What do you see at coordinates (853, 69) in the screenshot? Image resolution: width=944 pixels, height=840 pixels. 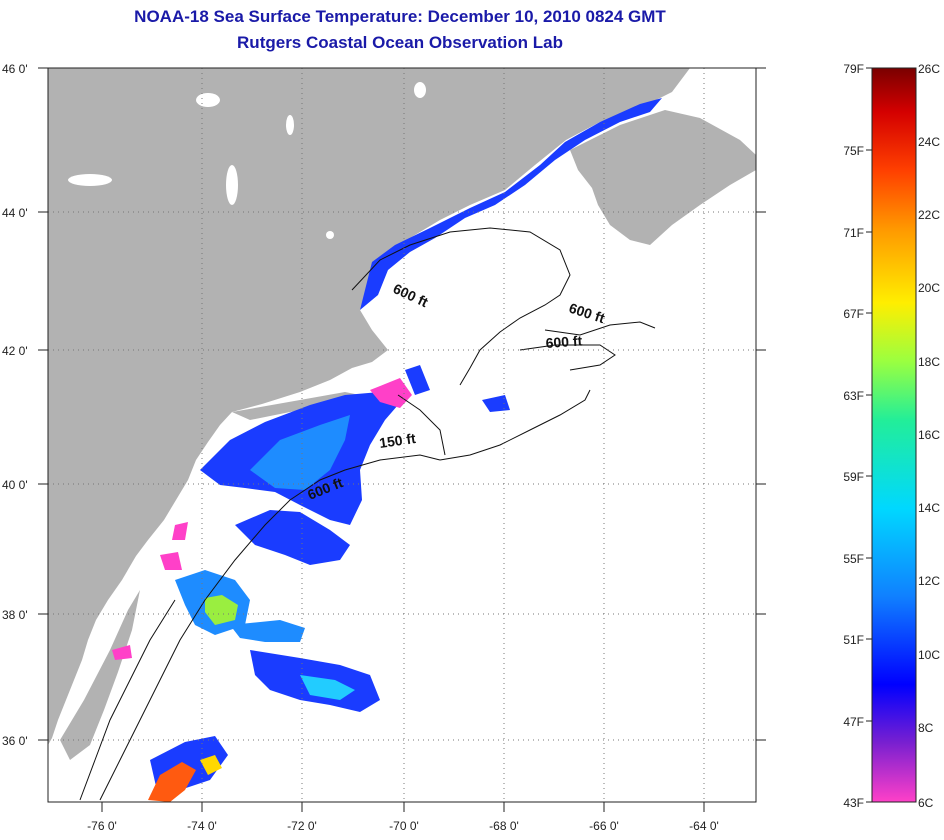 I see `colorbar-f-label: 79F` at bounding box center [853, 69].